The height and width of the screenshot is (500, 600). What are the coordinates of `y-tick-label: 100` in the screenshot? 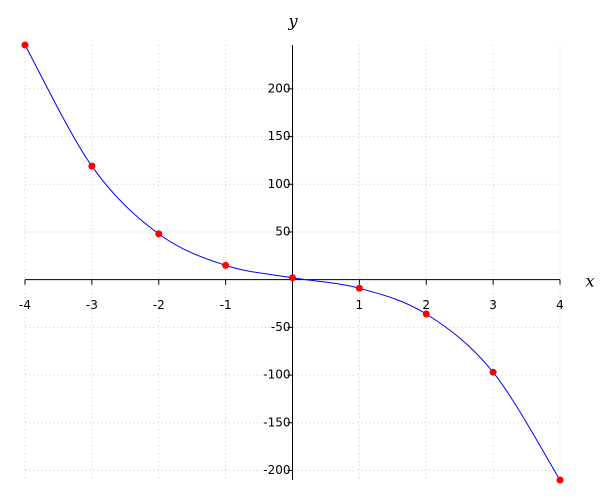 It's located at (279, 184).